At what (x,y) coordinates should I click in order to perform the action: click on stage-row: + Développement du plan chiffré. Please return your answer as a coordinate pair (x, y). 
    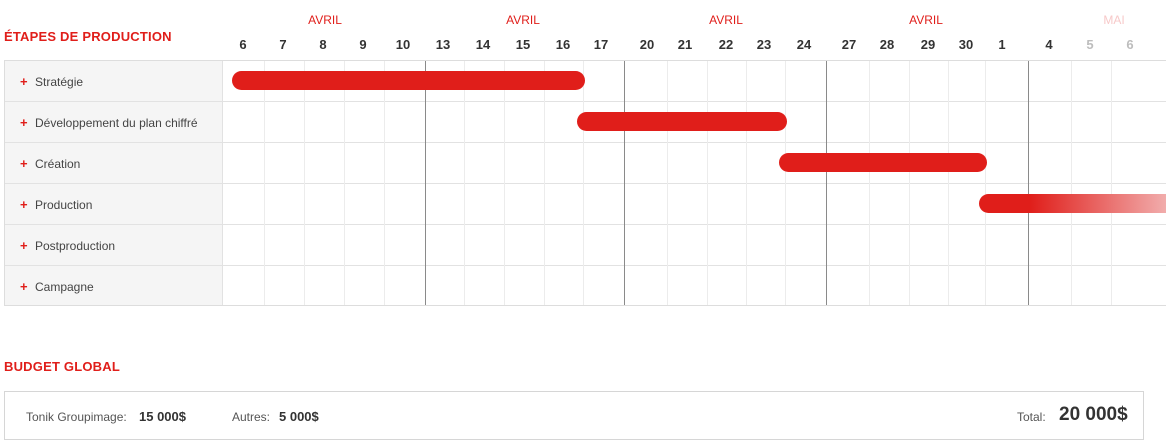
    Looking at the image, I should click on (114, 122).